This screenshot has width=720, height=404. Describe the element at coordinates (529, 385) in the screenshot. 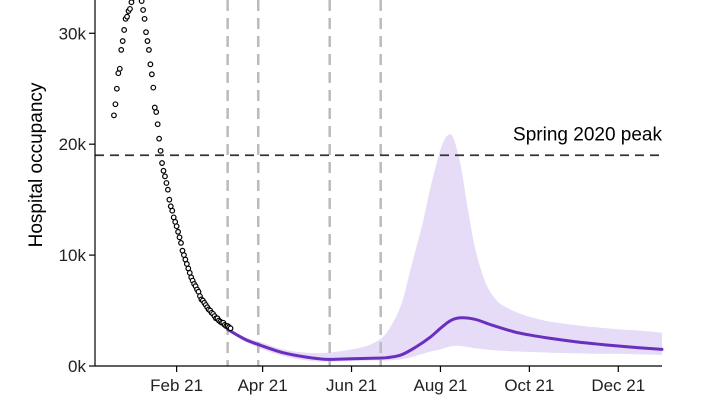

I see `x-tick-label: Oct 21` at that location.